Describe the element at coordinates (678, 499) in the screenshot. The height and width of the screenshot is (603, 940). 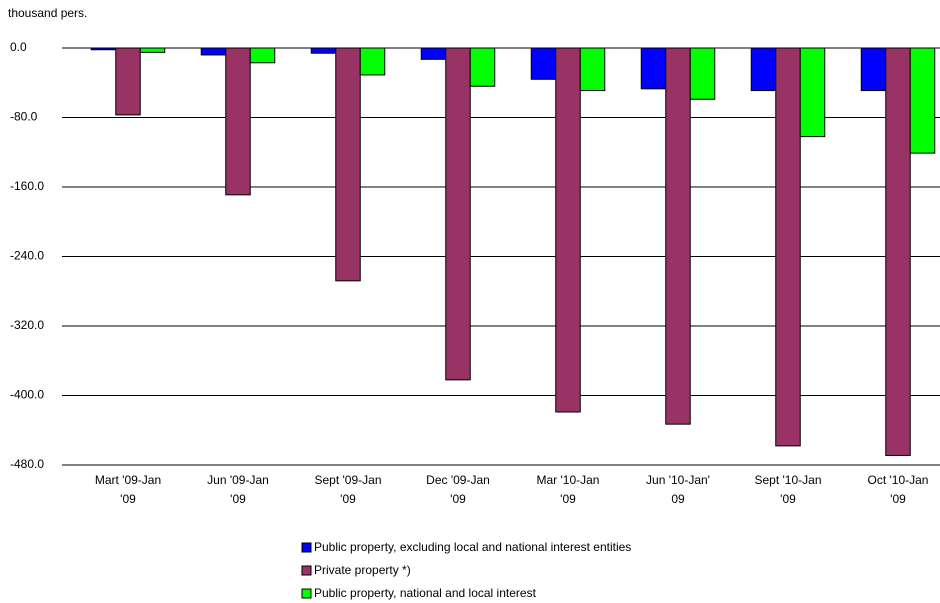
I see `x-tick-label: 09` at that location.